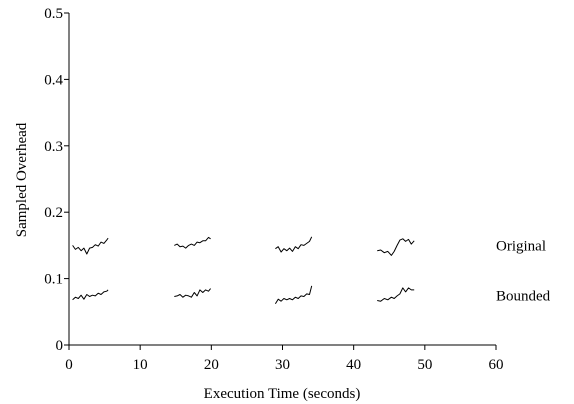  I want to click on x-tick-label: 10, so click(140, 365).